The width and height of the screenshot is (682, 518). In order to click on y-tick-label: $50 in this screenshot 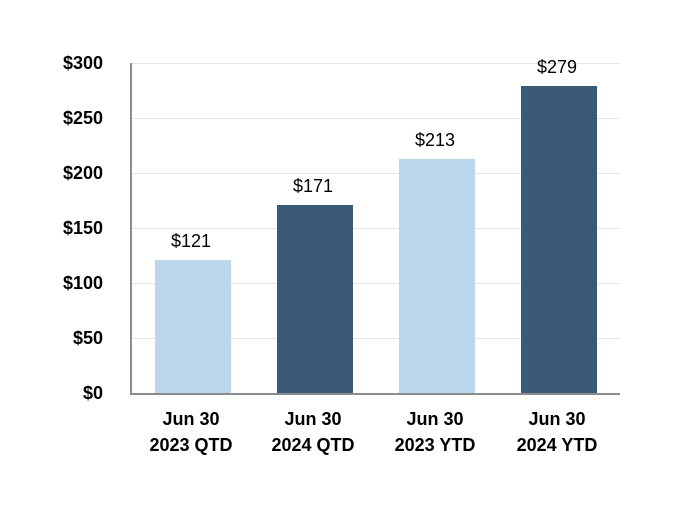, I will do `click(87, 338)`.